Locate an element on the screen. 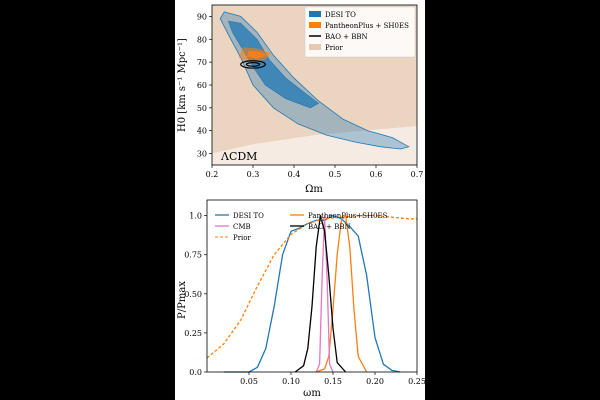  legend-swatch-desi is located at coordinates (315, 14).